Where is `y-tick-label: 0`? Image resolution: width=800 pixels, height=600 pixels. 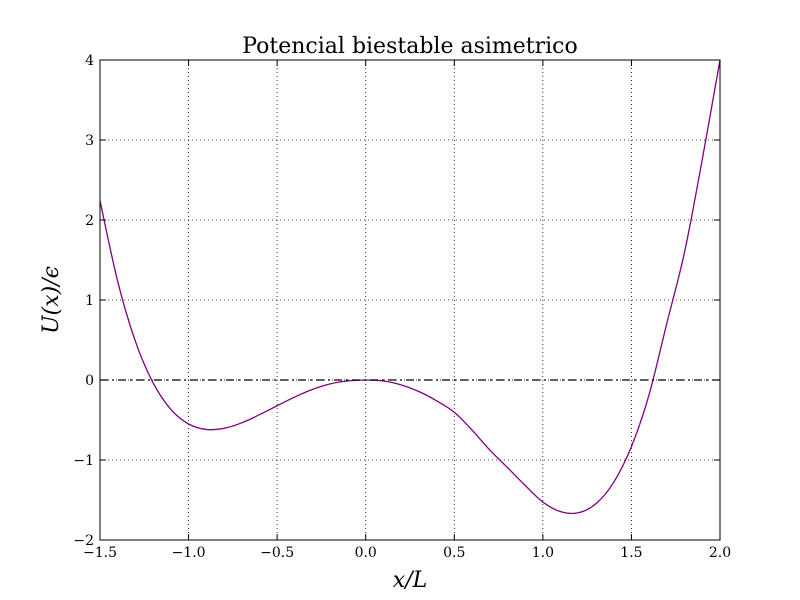
y-tick-label: 0 is located at coordinates (89, 381).